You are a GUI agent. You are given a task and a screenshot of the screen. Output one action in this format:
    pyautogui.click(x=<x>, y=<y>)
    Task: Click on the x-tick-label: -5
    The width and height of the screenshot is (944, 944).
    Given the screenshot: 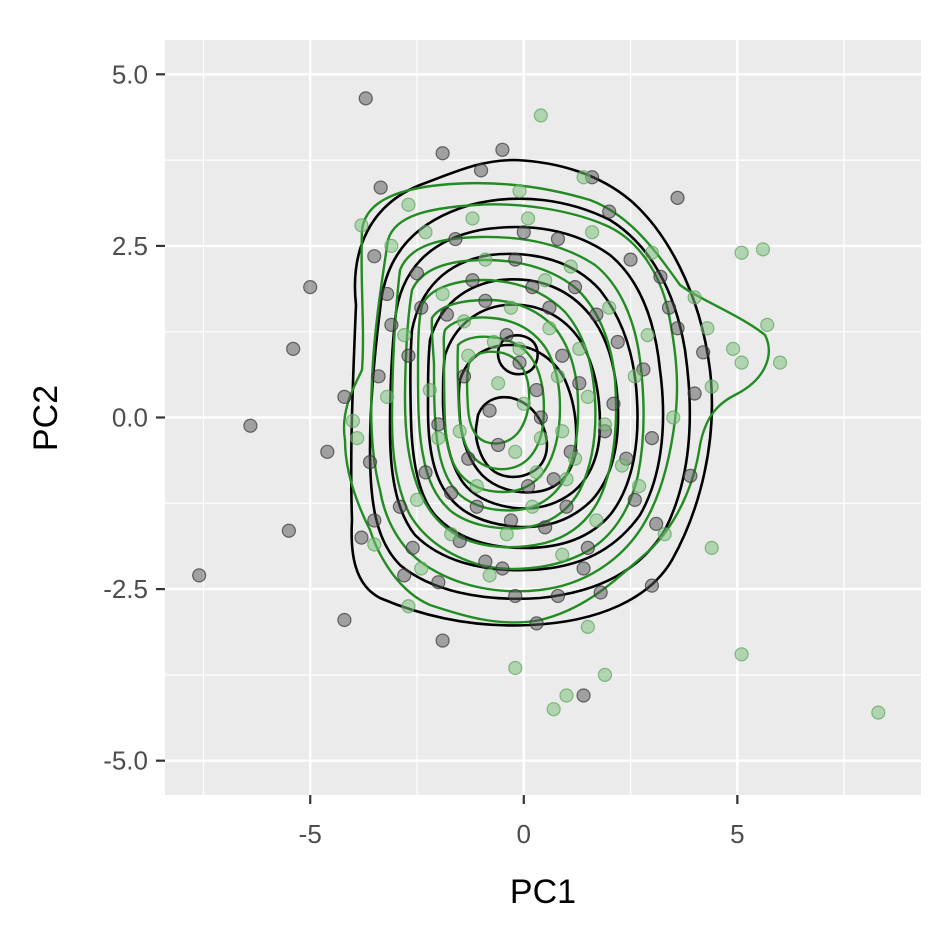 What is the action you would take?
    pyautogui.click(x=310, y=834)
    